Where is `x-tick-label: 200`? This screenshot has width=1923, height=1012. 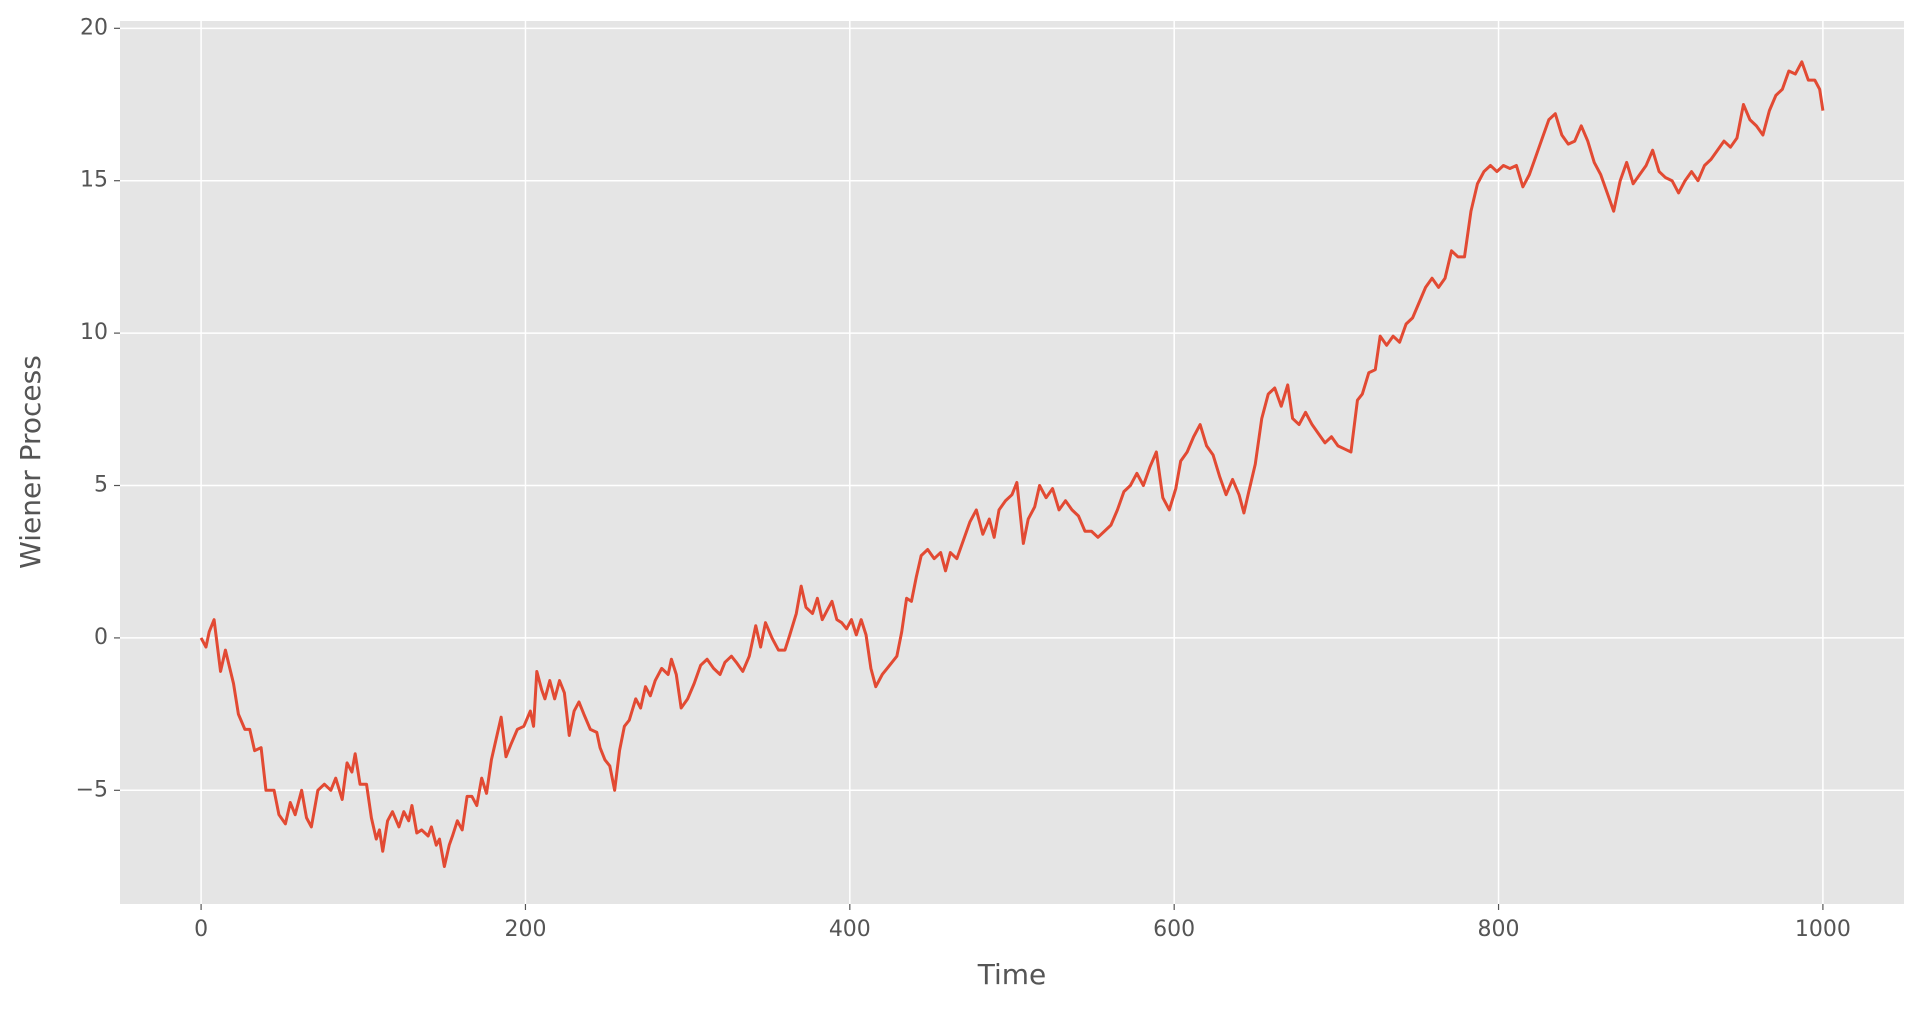
x-tick-label: 200 is located at coordinates (525, 929).